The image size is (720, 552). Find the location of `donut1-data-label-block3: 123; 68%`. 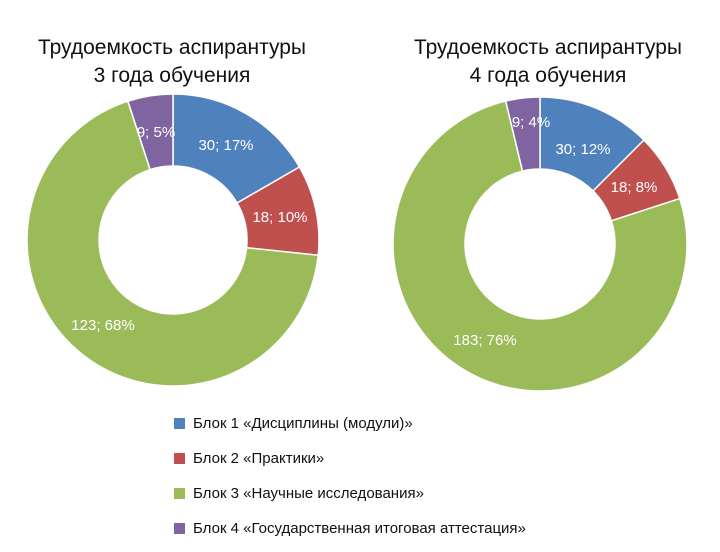

donut1-data-label-block3: 123; 68% is located at coordinates (102, 325).